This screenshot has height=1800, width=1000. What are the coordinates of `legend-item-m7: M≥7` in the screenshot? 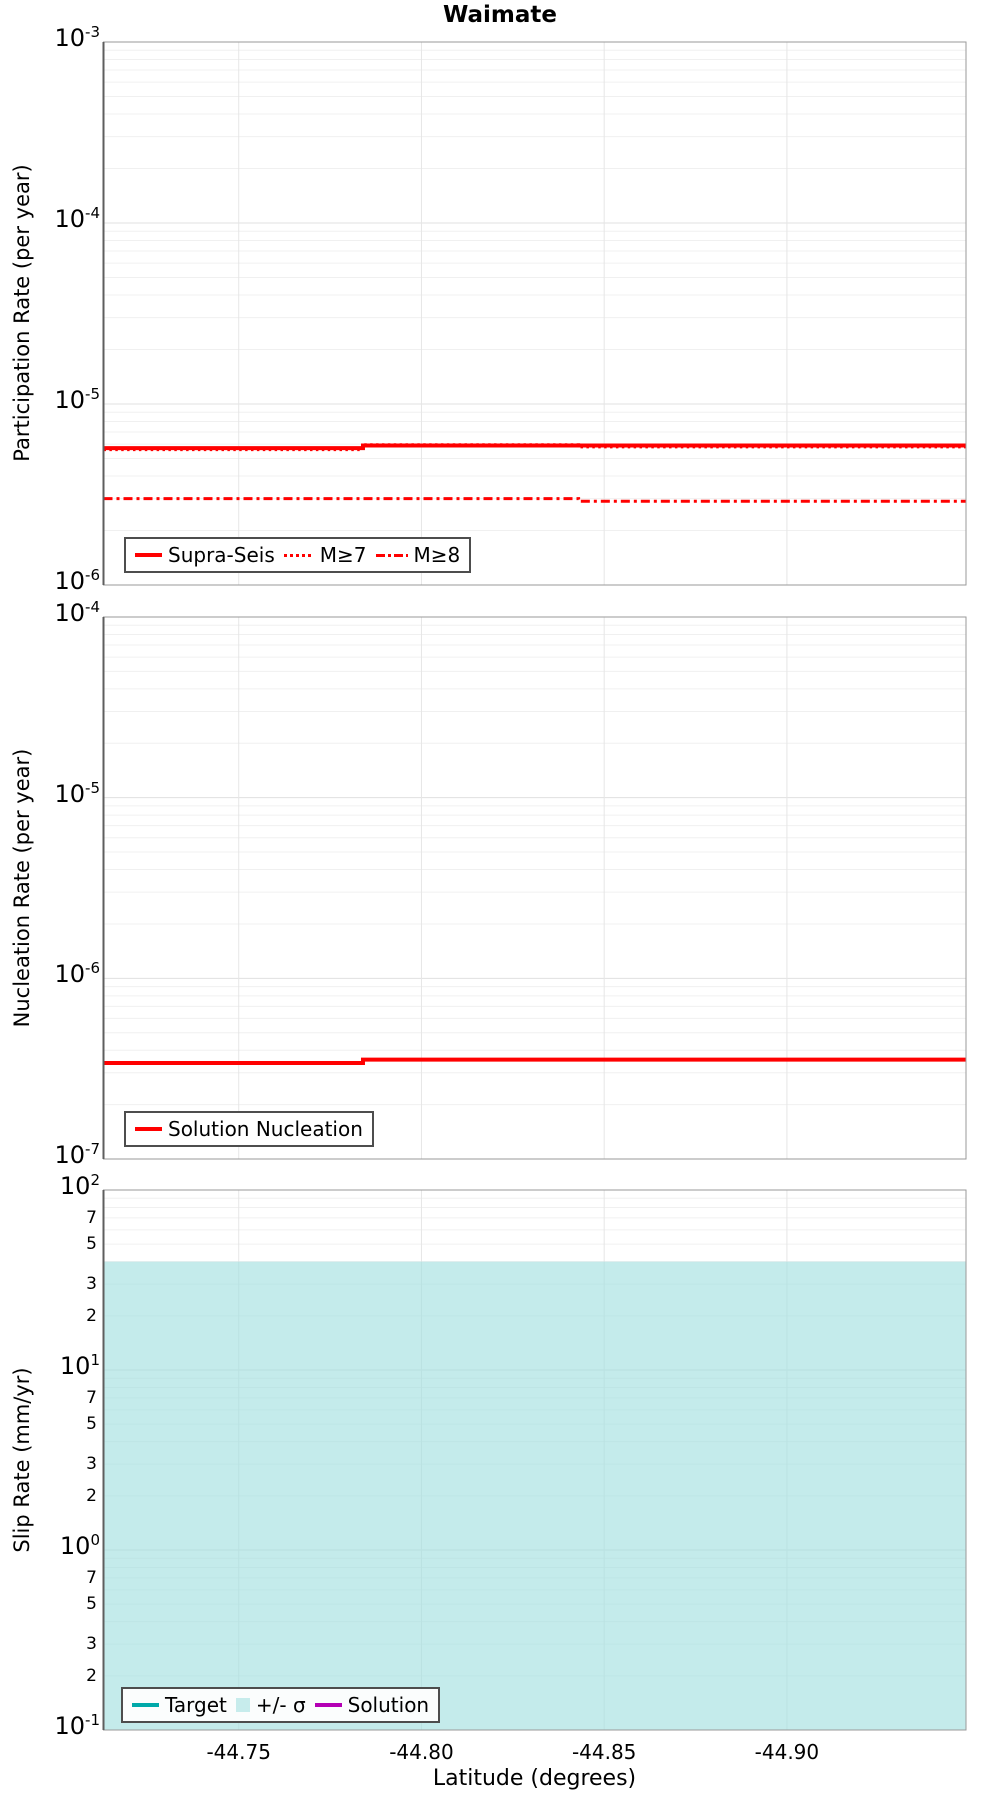 It's located at (325, 555).